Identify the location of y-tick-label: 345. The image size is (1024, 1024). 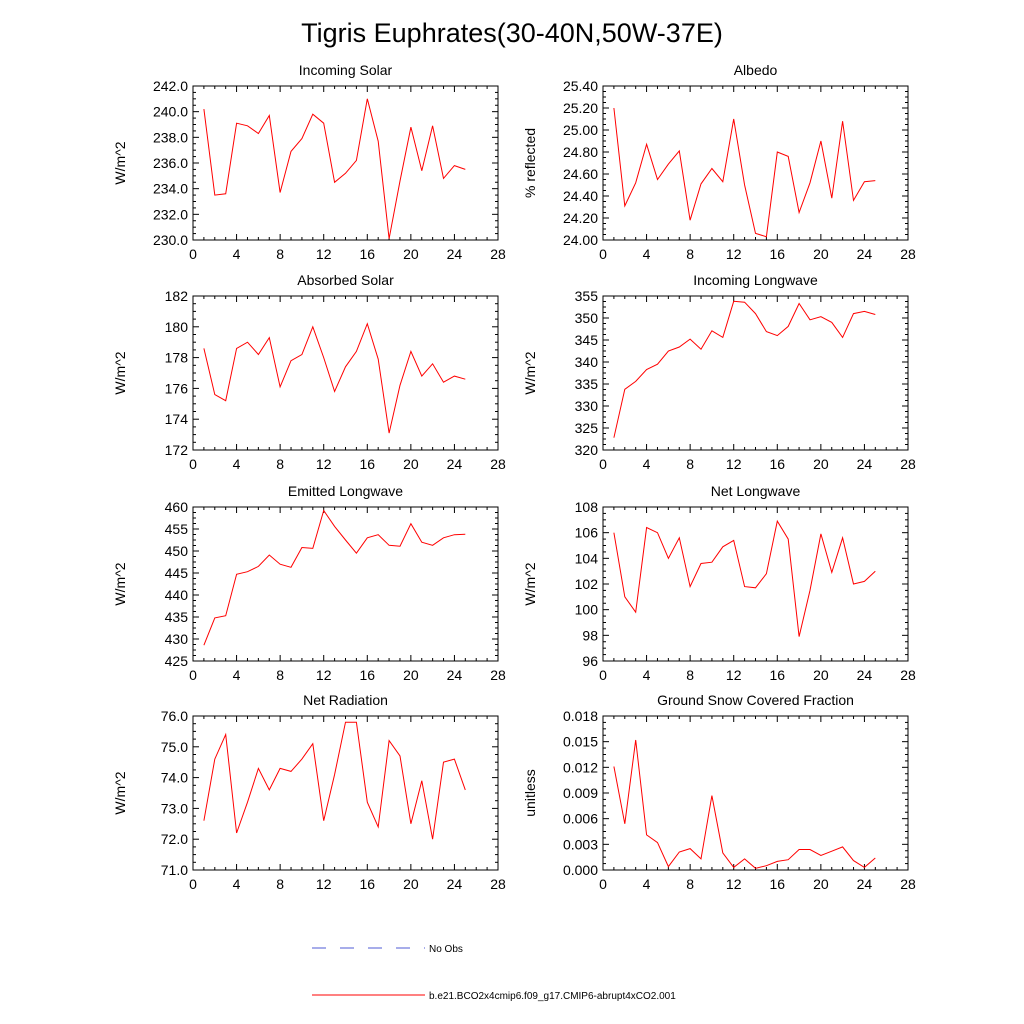
(587, 340).